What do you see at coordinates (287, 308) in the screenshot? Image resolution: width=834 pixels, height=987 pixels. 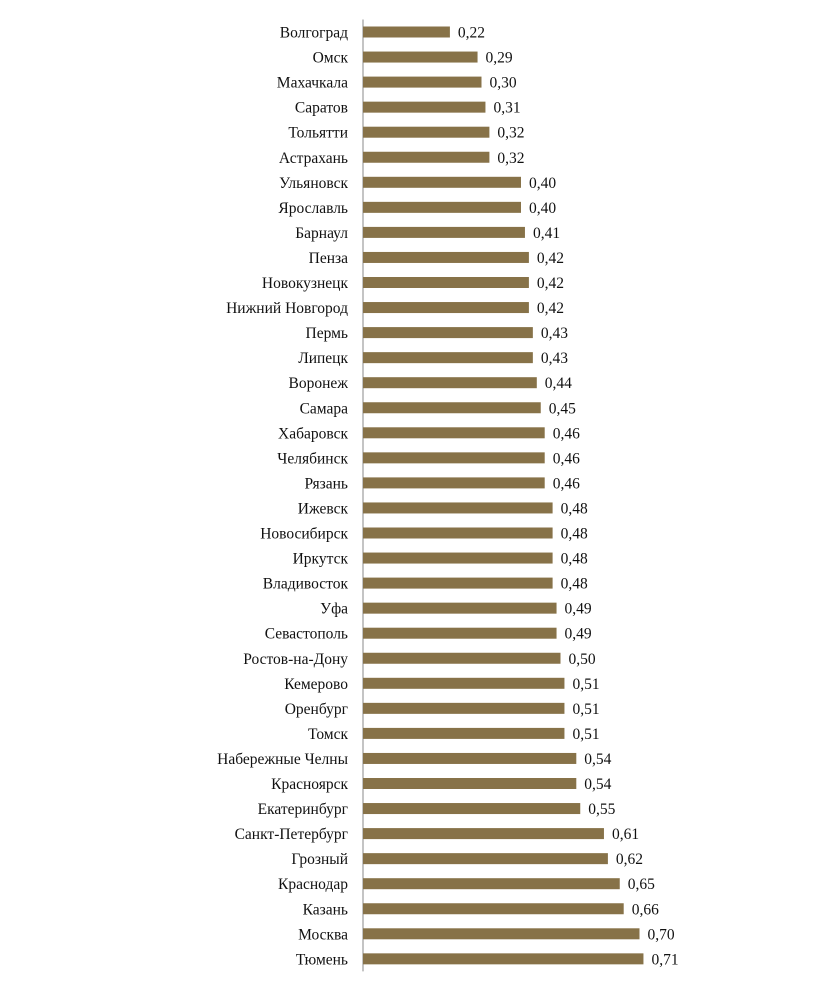 I see `category-label: Нижний Новгород` at bounding box center [287, 308].